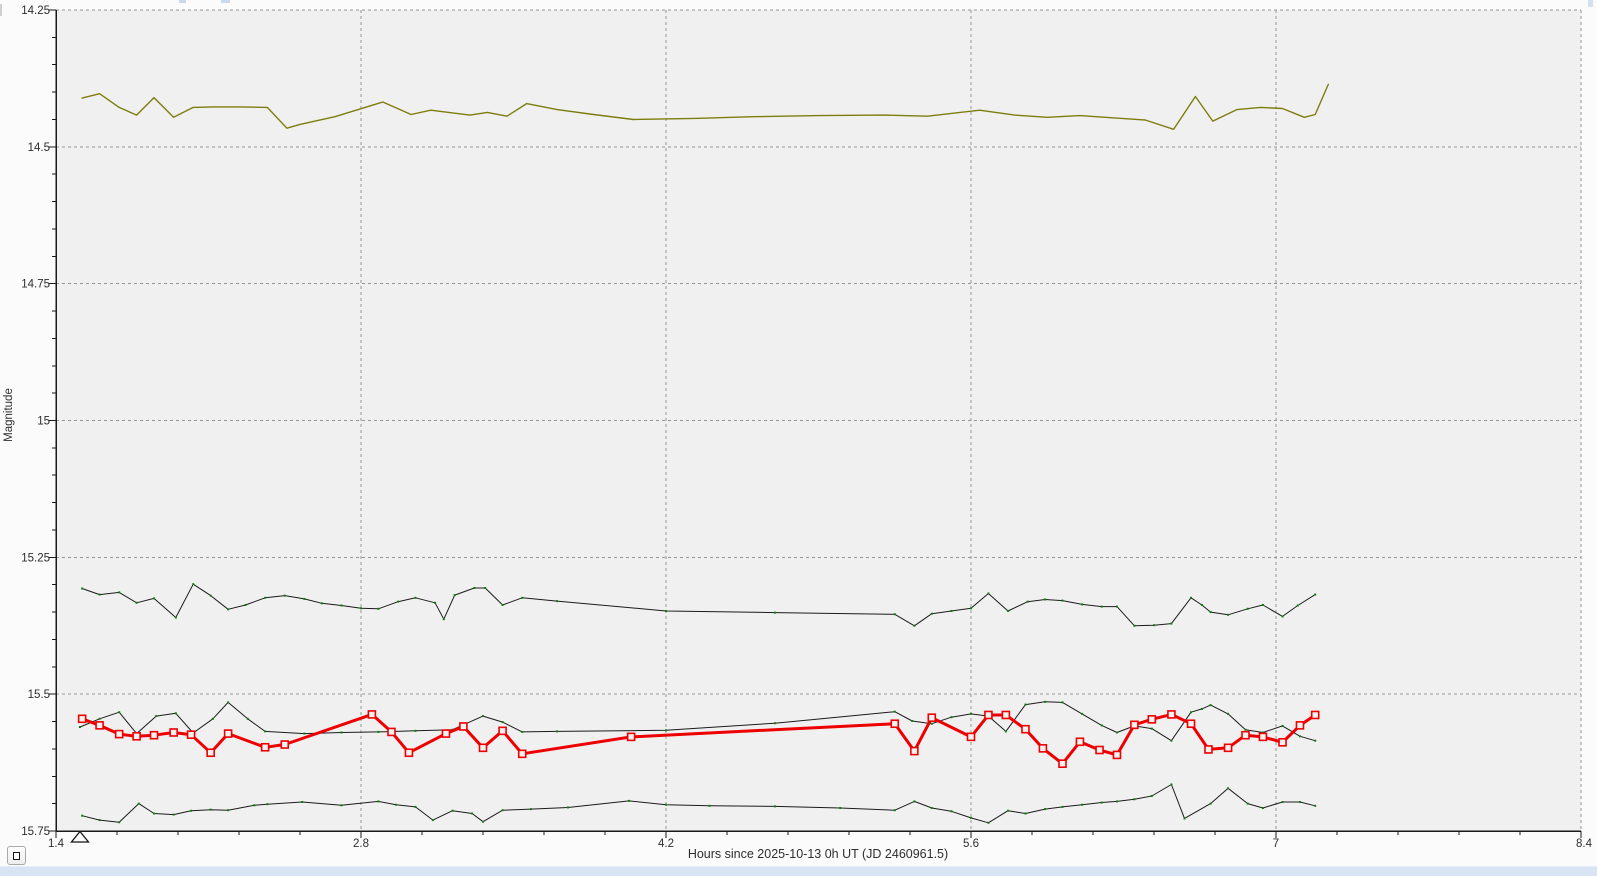  What do you see at coordinates (697, 721) in the screenshot?
I see `series-comparison-line-middle-black` at bounding box center [697, 721].